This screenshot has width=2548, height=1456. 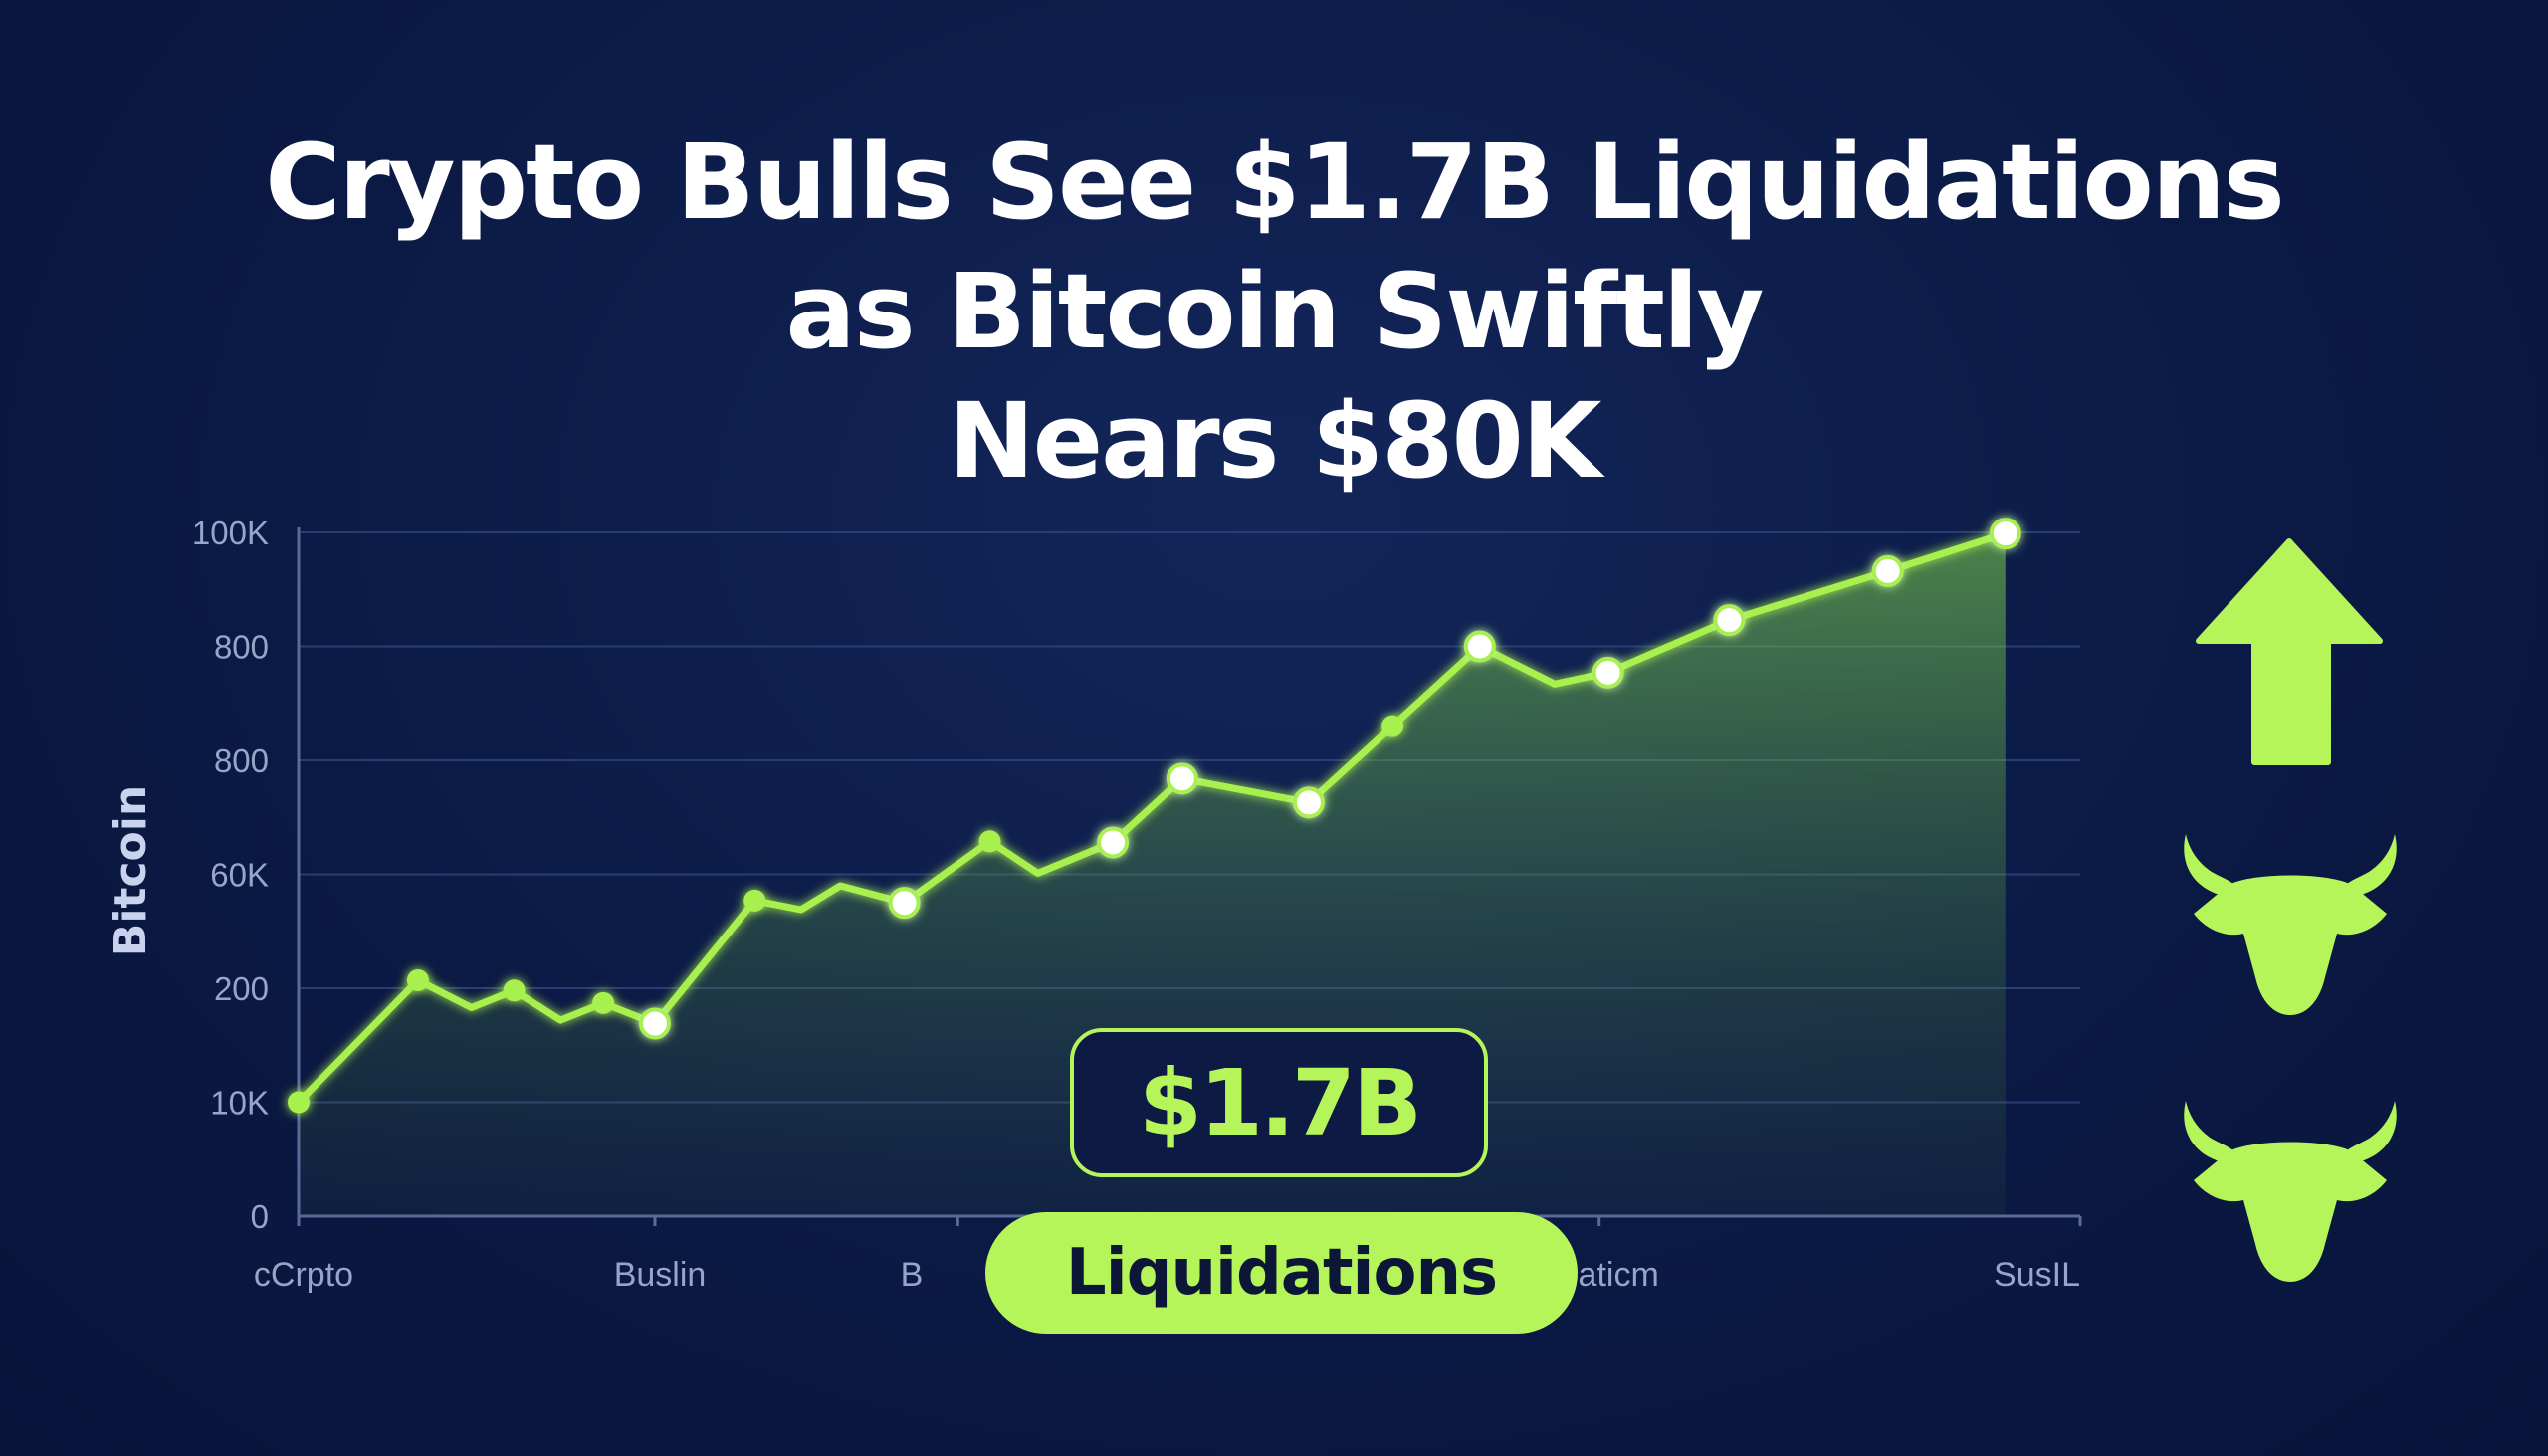 What do you see at coordinates (131, 870) in the screenshot?
I see `y-axis-label: Bitcoin` at bounding box center [131, 870].